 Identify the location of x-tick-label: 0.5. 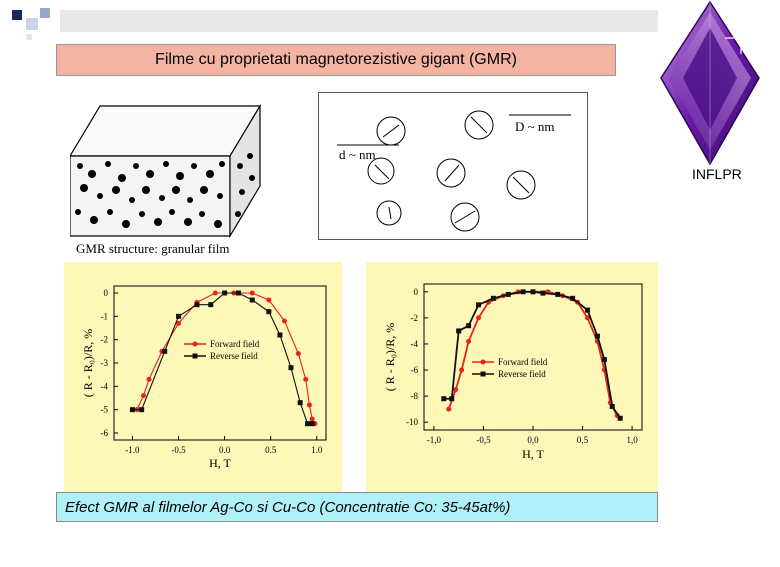
(271, 450).